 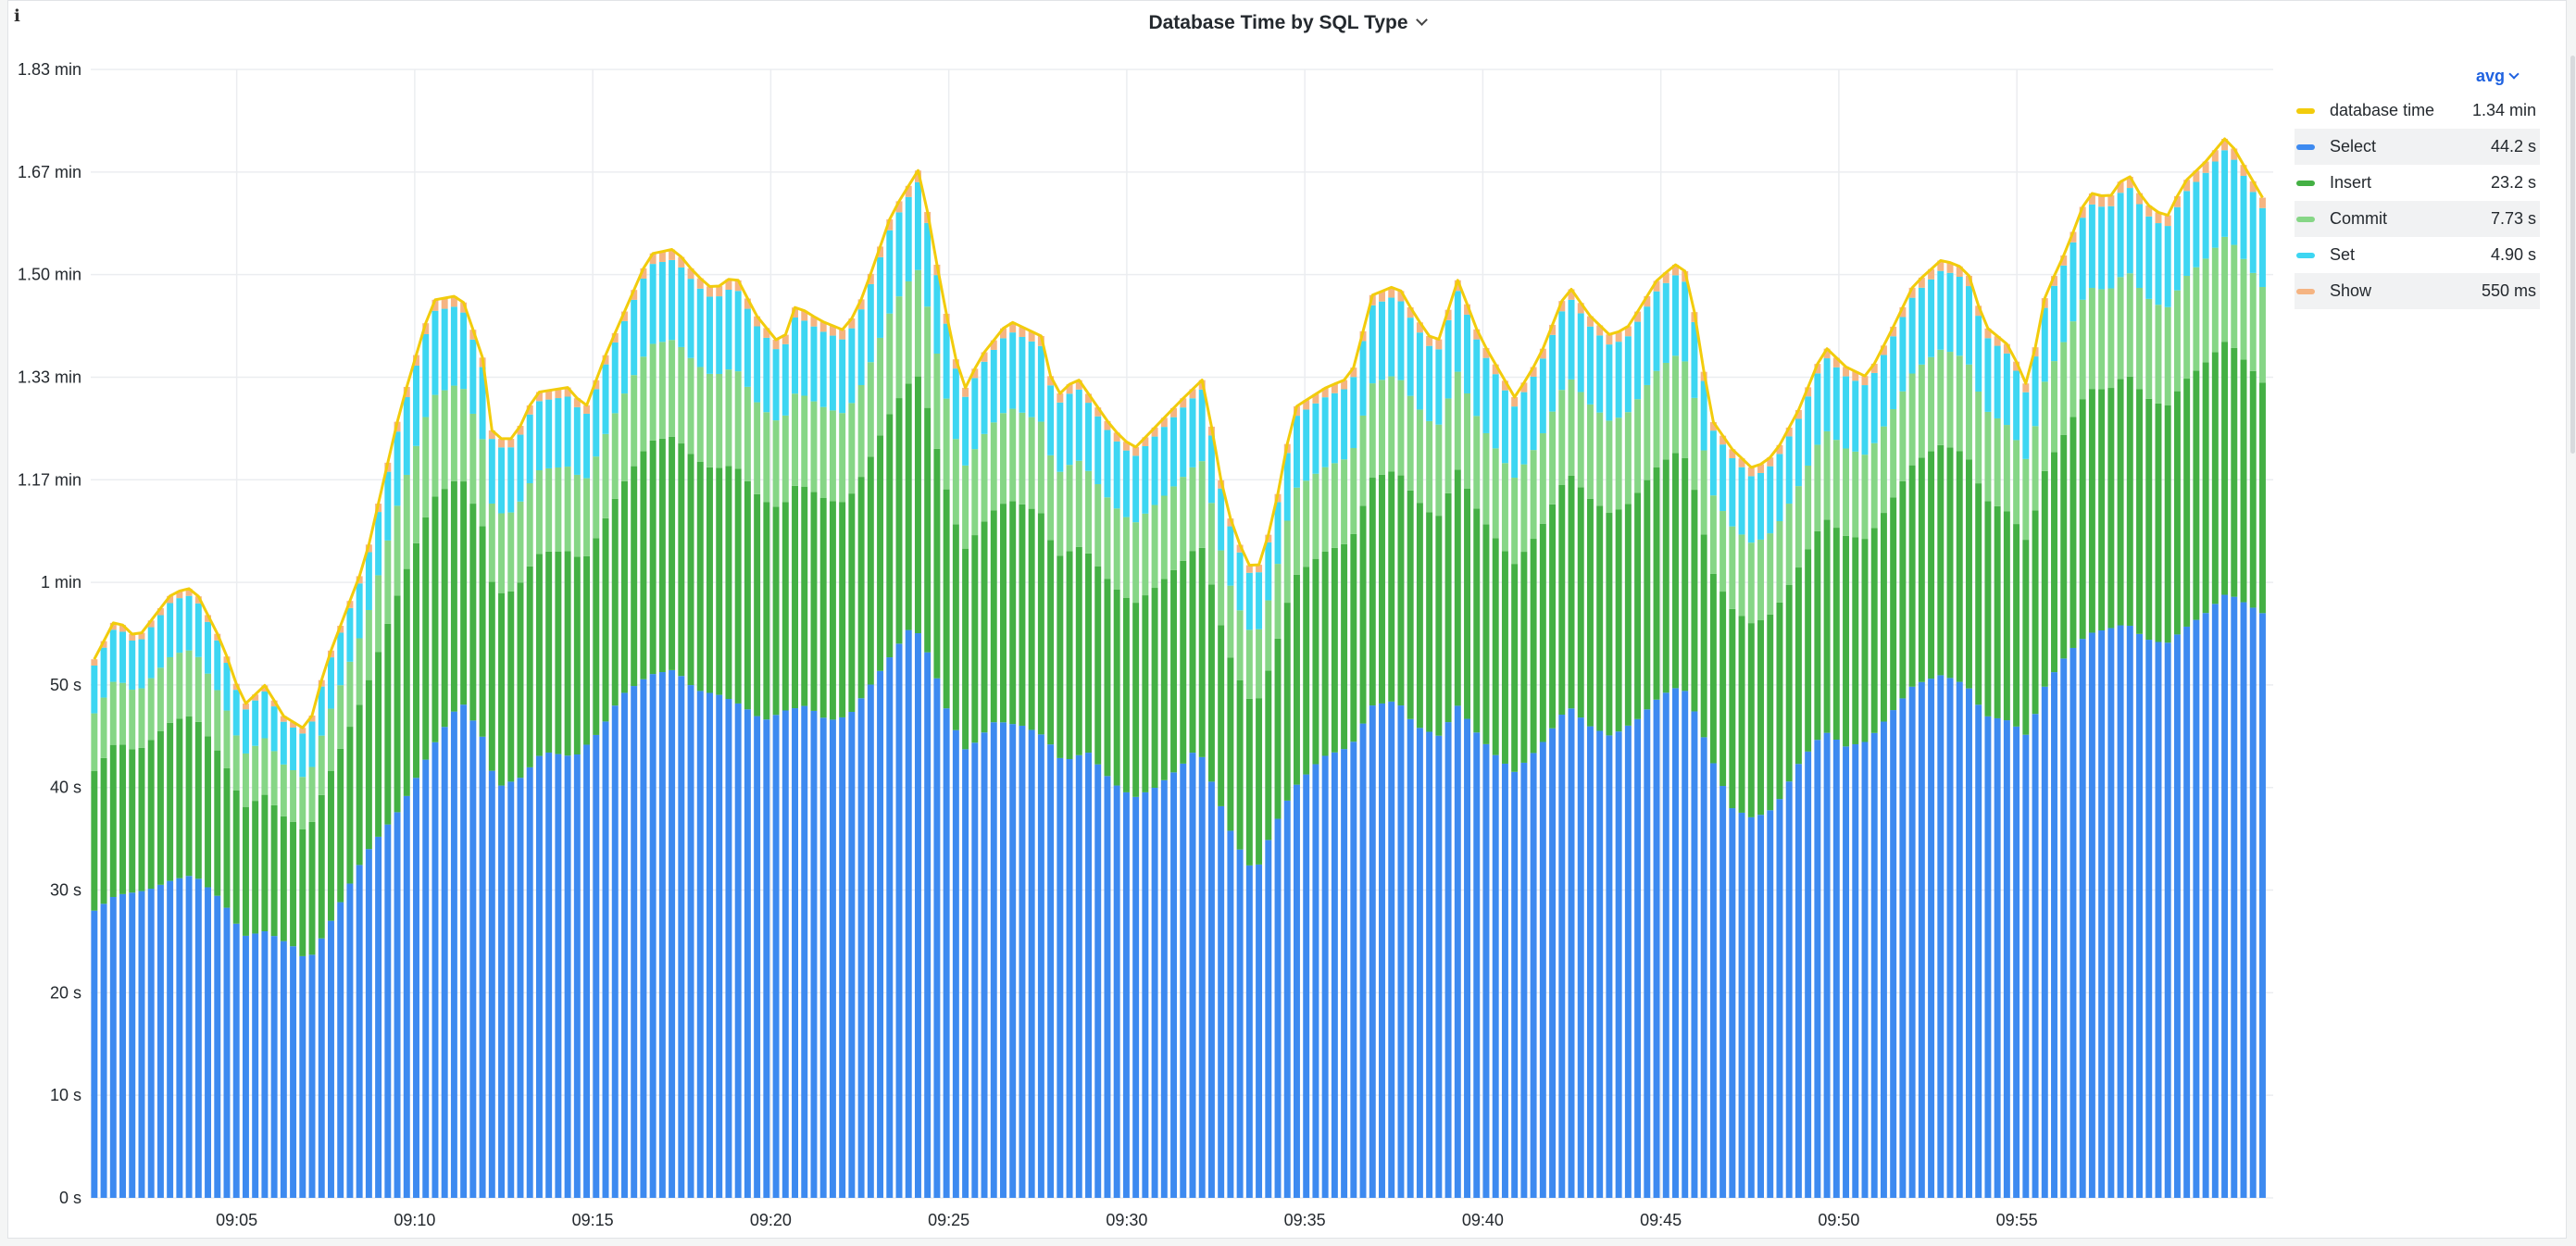 I want to click on y-tick-label: 1.83 min, so click(x=50, y=69).